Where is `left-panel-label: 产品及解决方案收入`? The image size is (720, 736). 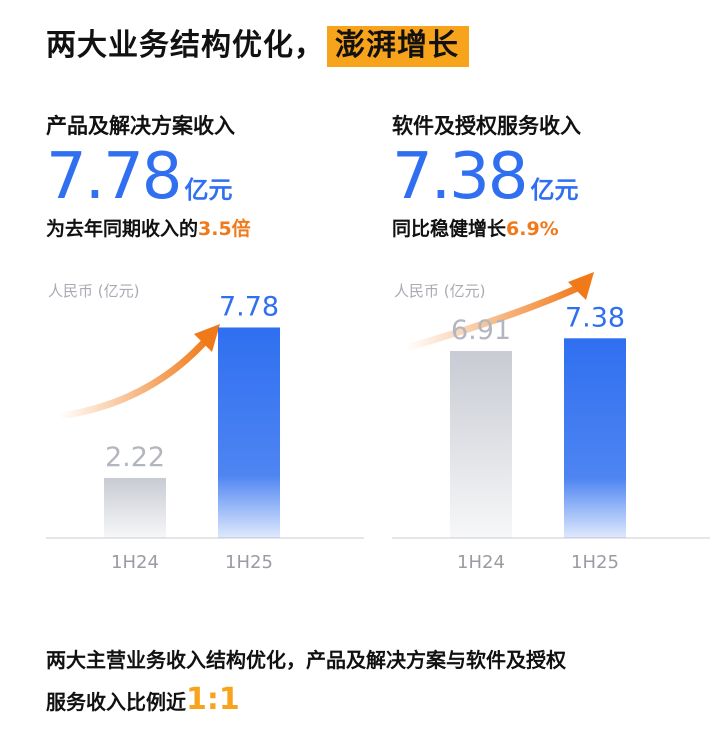
left-panel-label: 产品及解决方案收入 is located at coordinates (140, 126).